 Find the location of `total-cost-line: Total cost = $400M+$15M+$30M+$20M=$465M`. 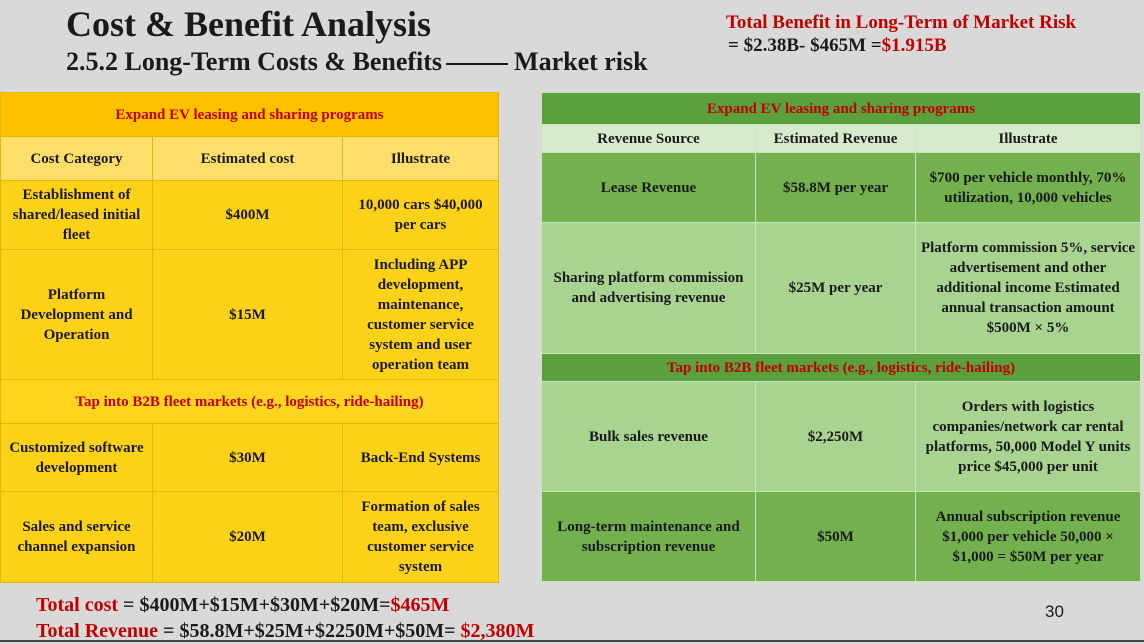

total-cost-line: Total cost = $400M+$15M+$30M+$20M=$465M is located at coordinates (242, 605).